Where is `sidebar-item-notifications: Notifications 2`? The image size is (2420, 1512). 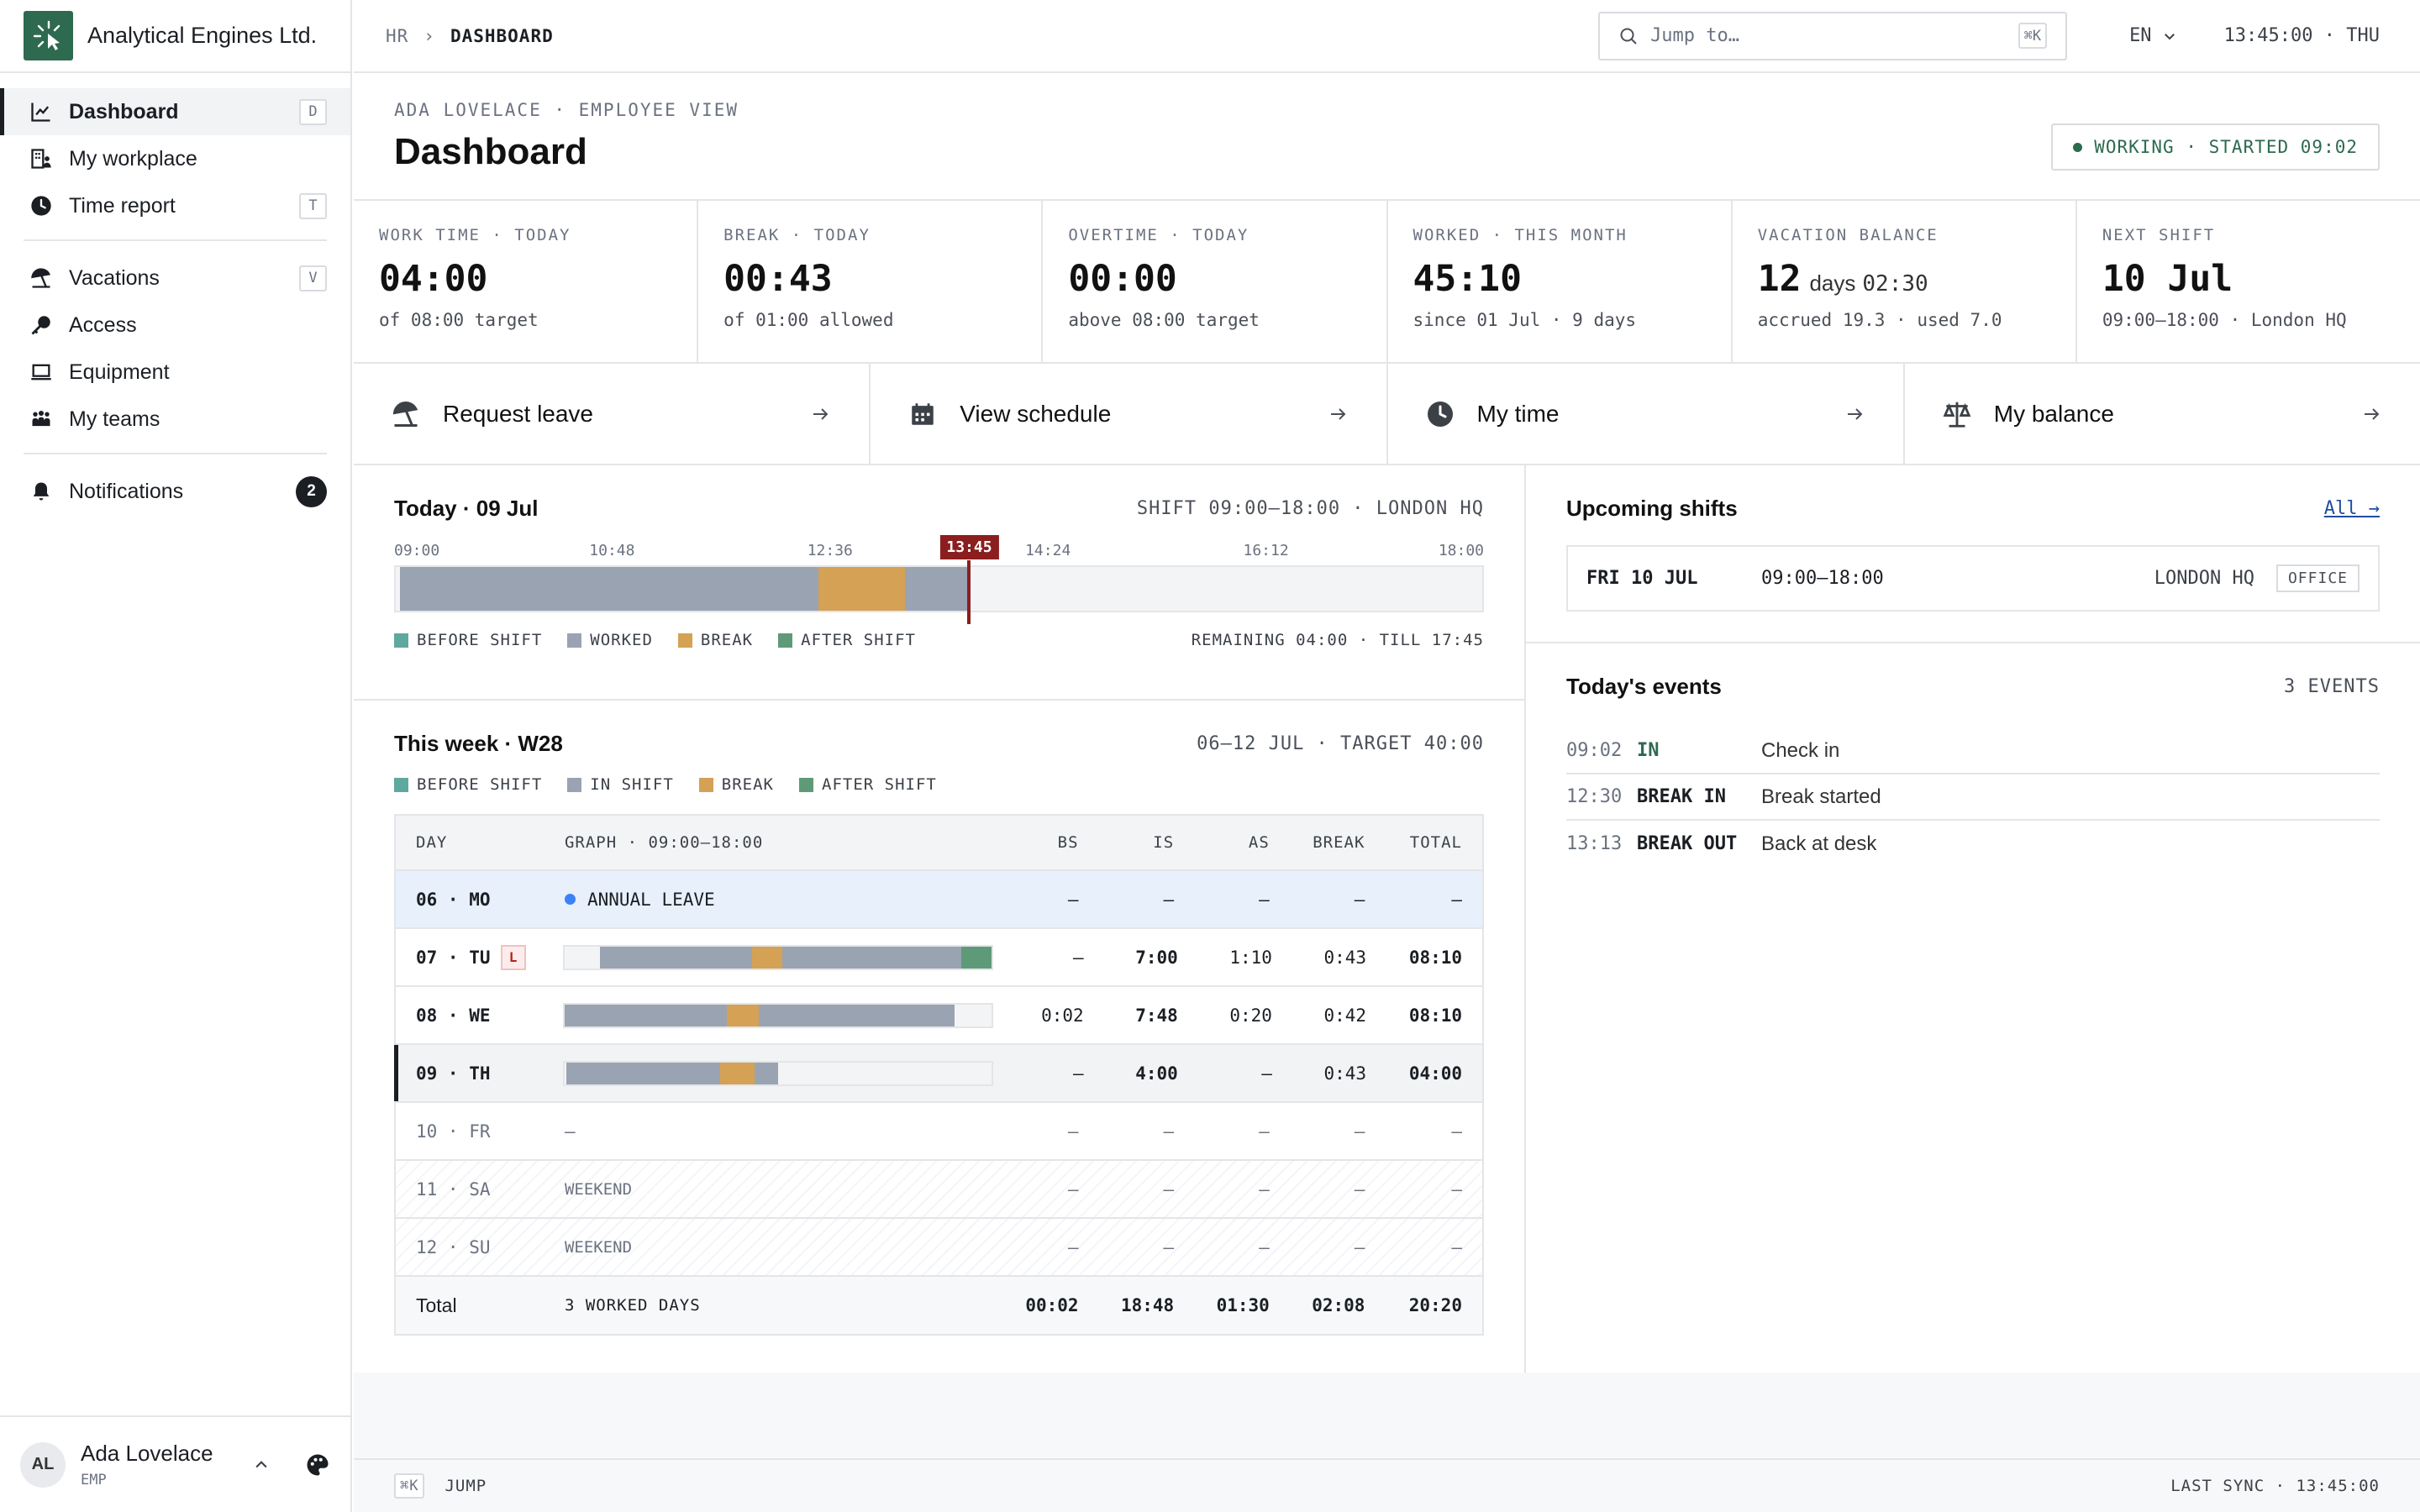 sidebar-item-notifications: Notifications 2 is located at coordinates (175, 491).